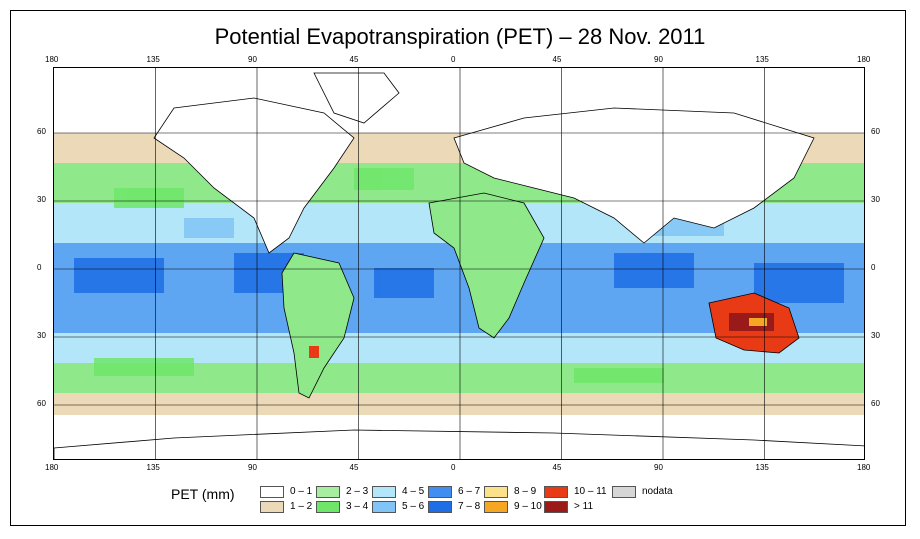 The image size is (920, 539). Describe the element at coordinates (634, 175) in the screenshot. I see `europe-asia` at that location.